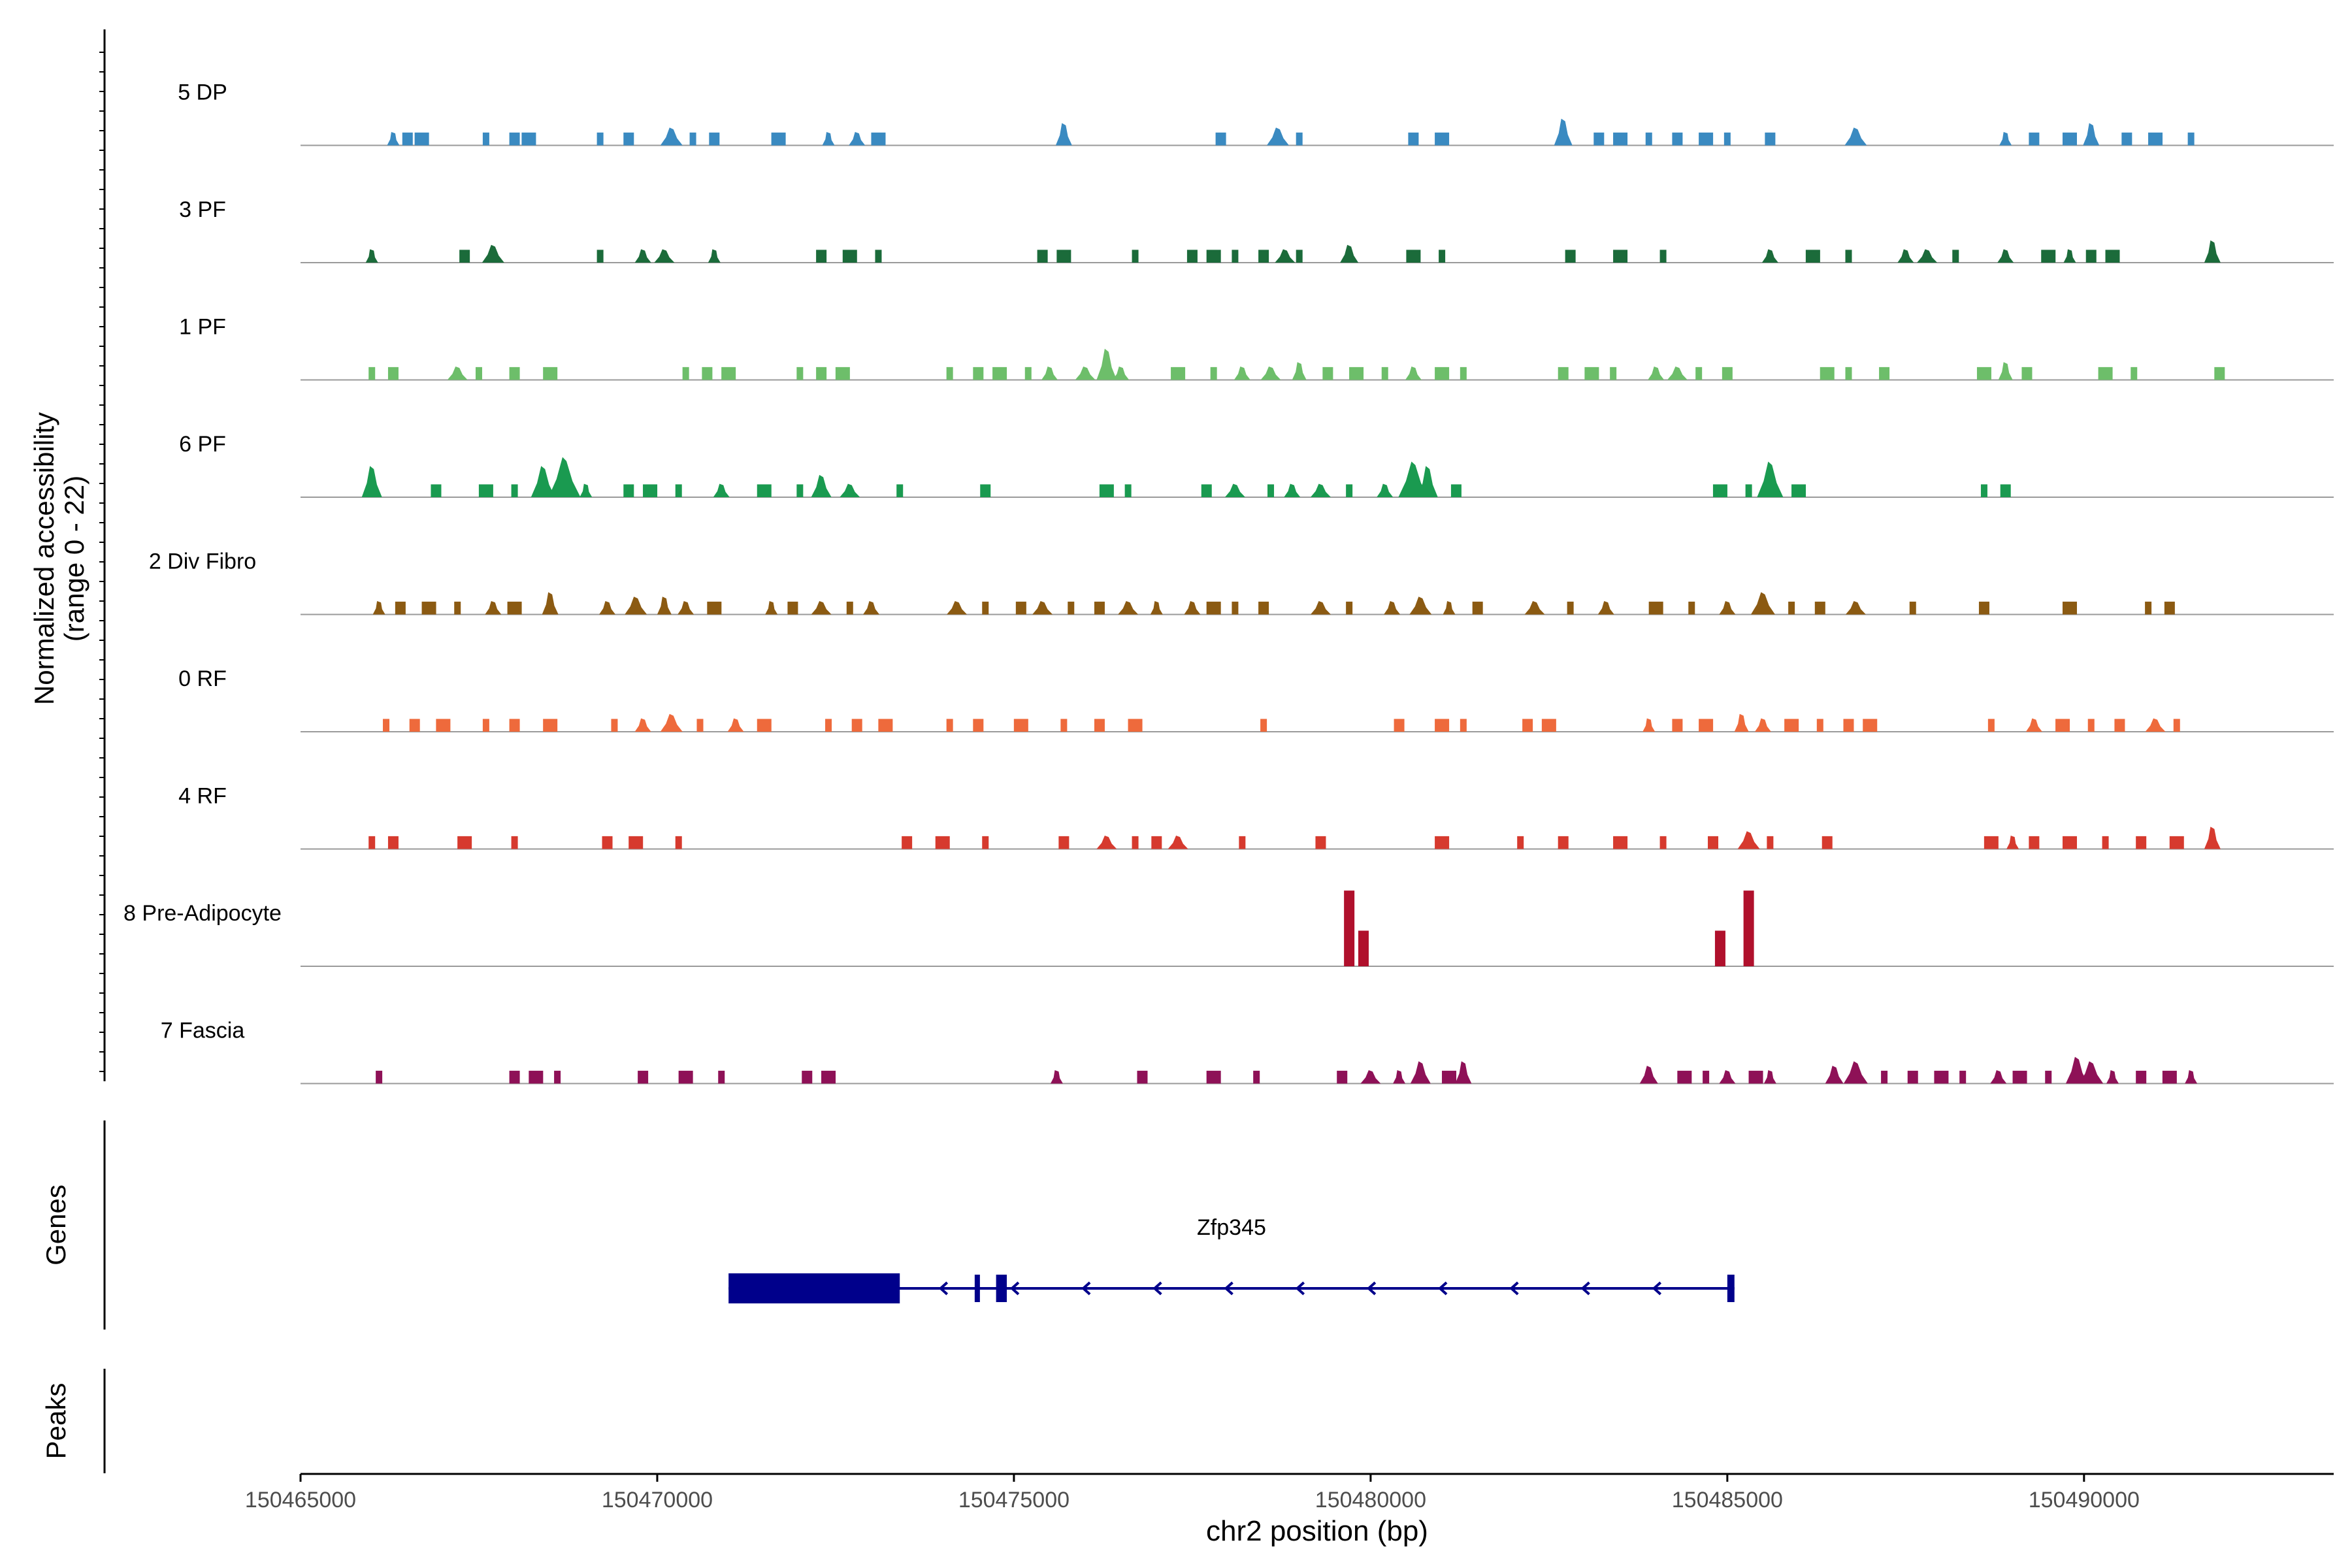  I want to click on track-6-pf: 6 PF, so click(1256, 465).